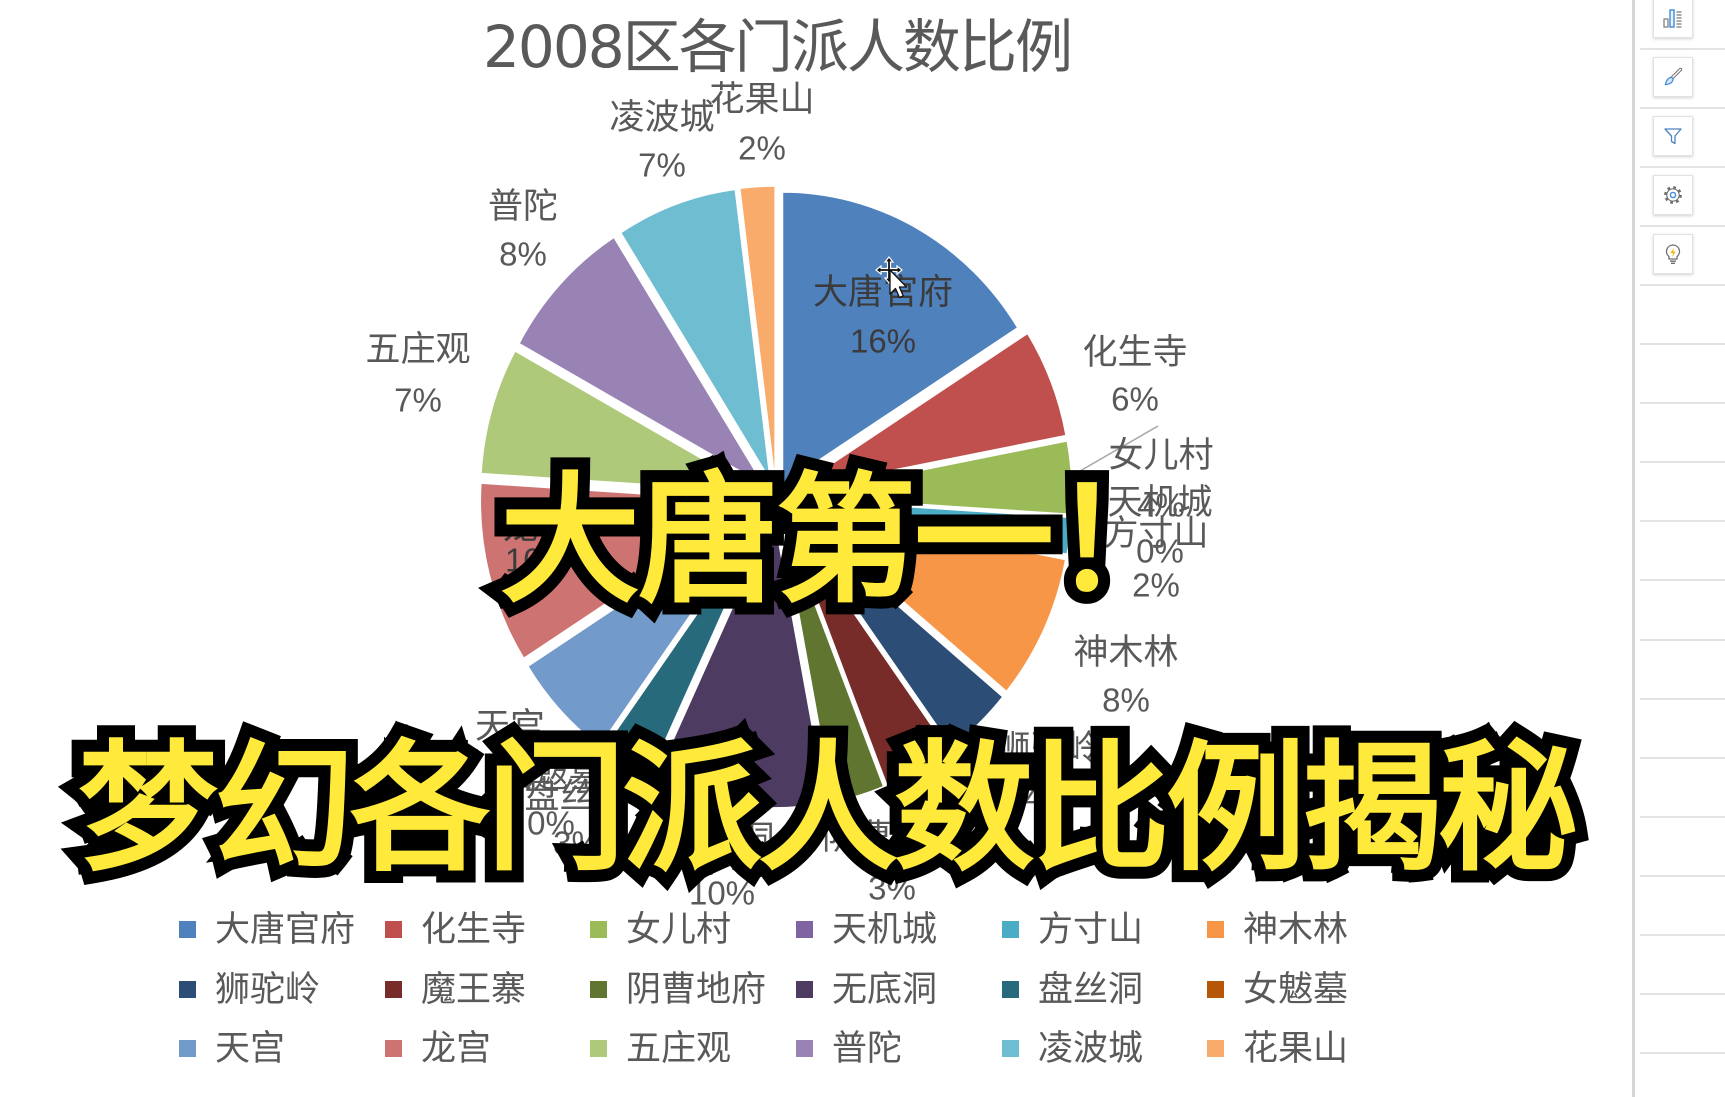 This screenshot has height=1097, width=1725. I want to click on legend-item: 阴曹地府, so click(678, 990).